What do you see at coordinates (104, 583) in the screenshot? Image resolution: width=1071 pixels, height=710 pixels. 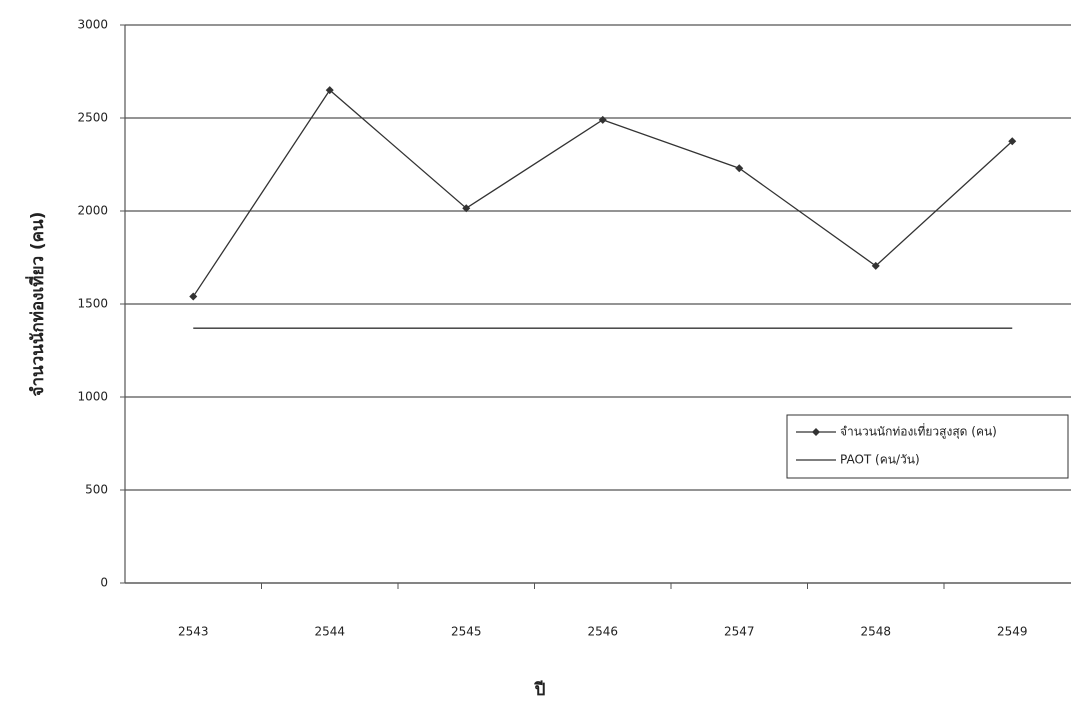 I see `y-tick-label: 0` at bounding box center [104, 583].